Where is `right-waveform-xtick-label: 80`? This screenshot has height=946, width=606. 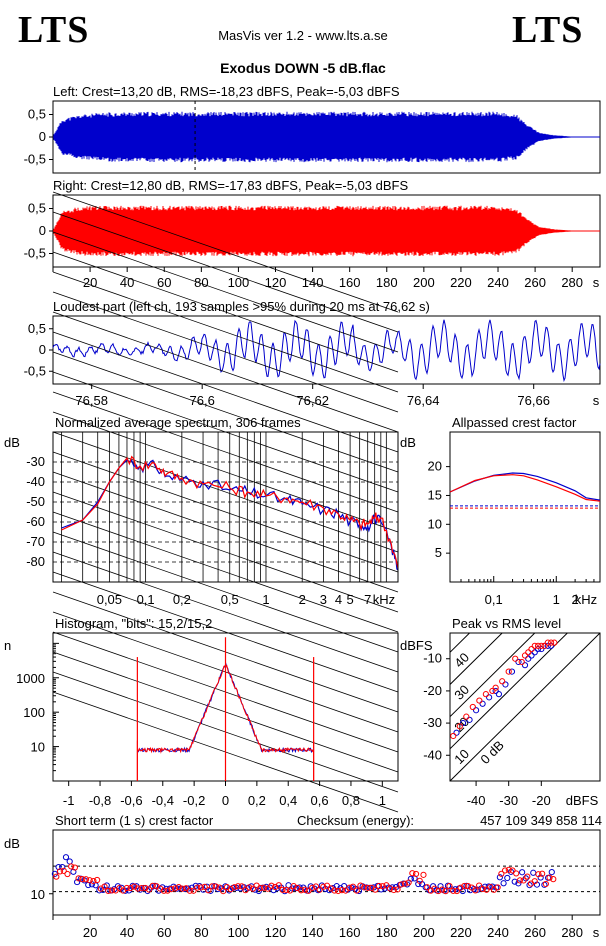
right-waveform-xtick-label: 80 is located at coordinates (201, 282).